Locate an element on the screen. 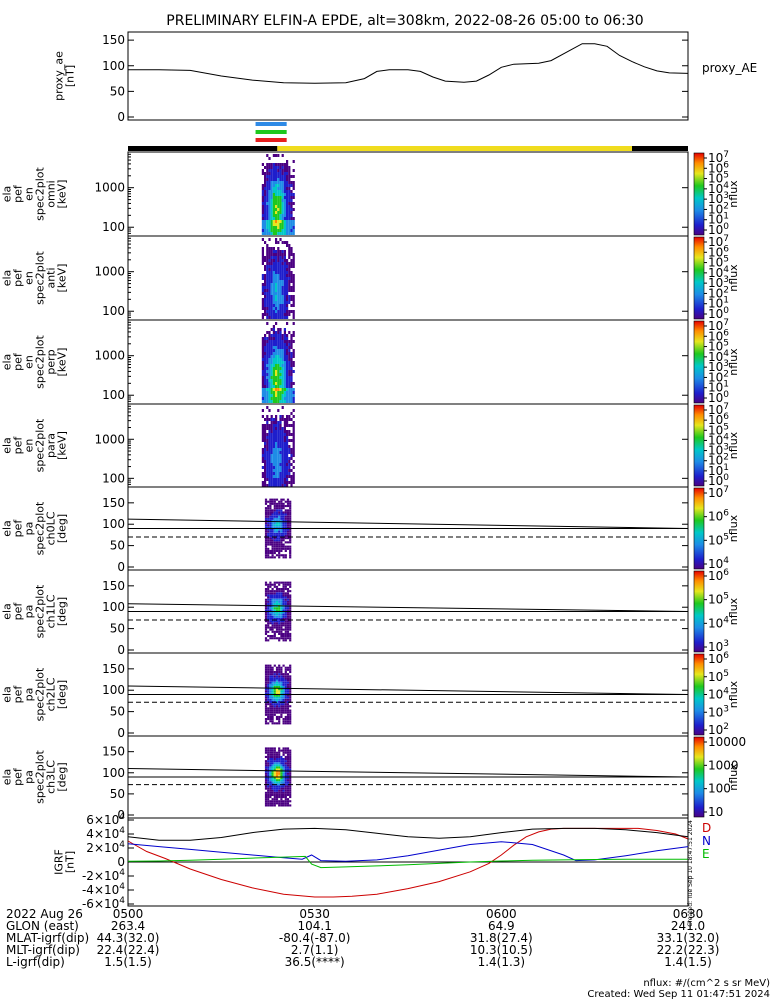  igrf-legend: D is located at coordinates (706, 828).